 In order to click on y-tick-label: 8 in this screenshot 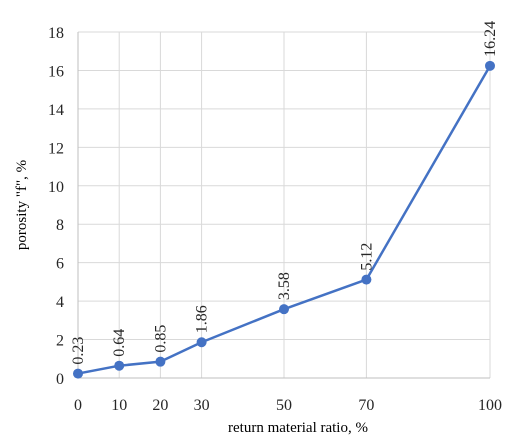, I will do `click(60, 225)`.